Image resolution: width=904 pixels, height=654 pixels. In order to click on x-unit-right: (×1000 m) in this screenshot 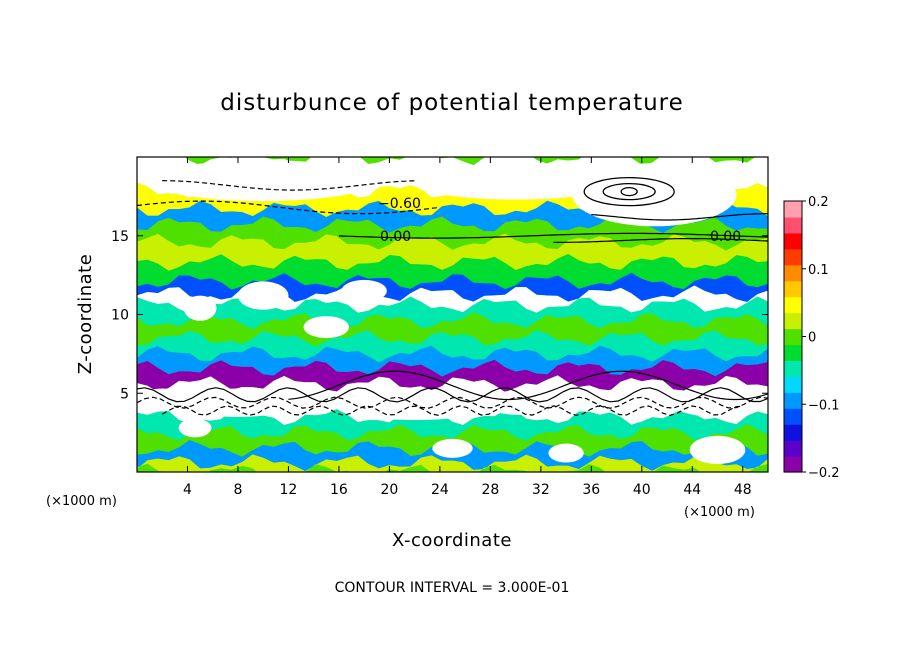, I will do `click(719, 512)`.